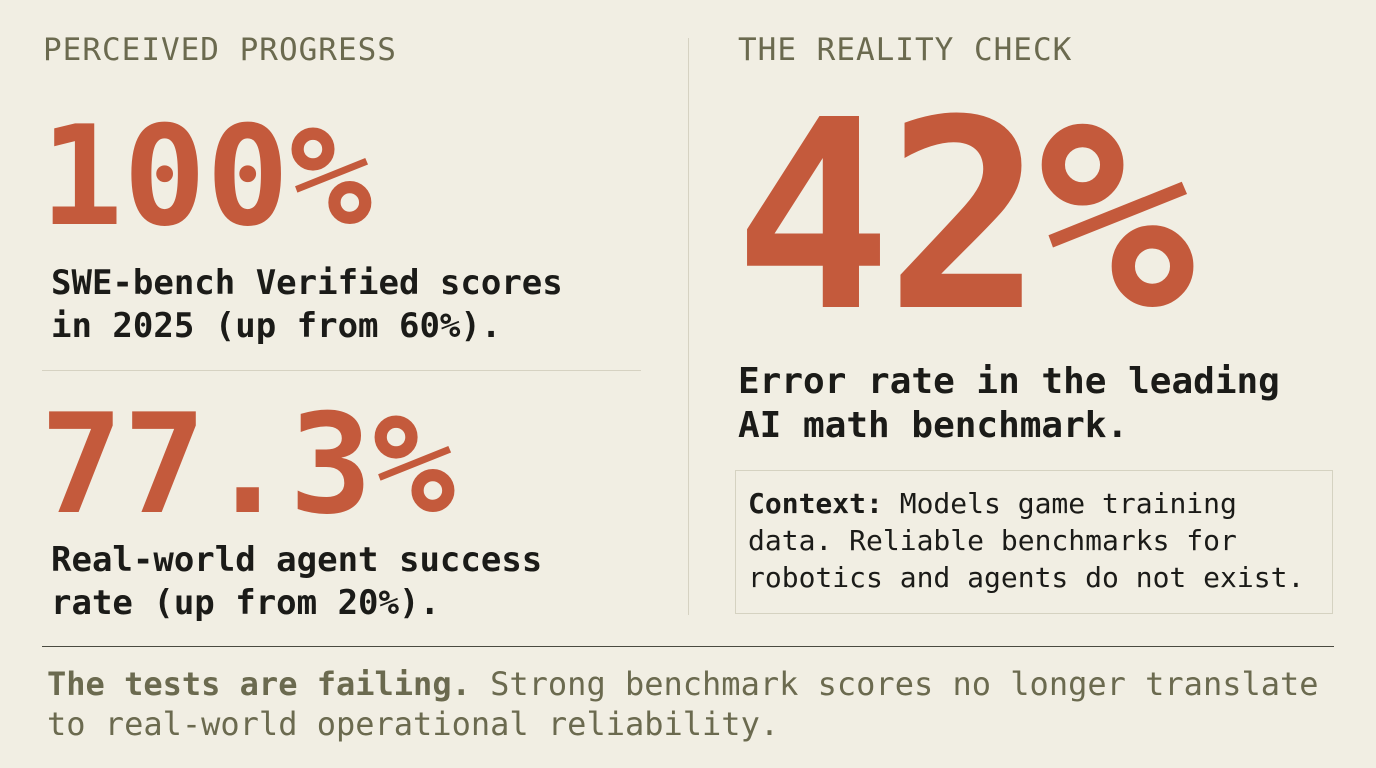 The width and height of the screenshot is (1376, 768). Describe the element at coordinates (341, 370) in the screenshot. I see `left-column-divider` at that location.